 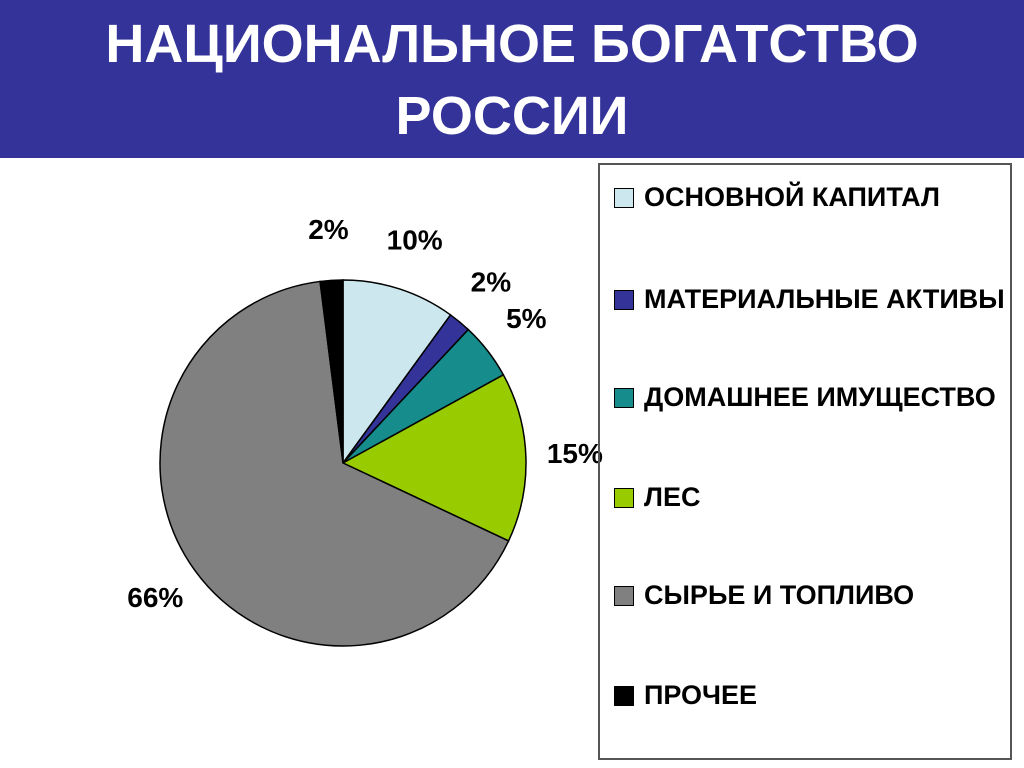 I want to click on data-label: 5%, so click(x=526, y=318).